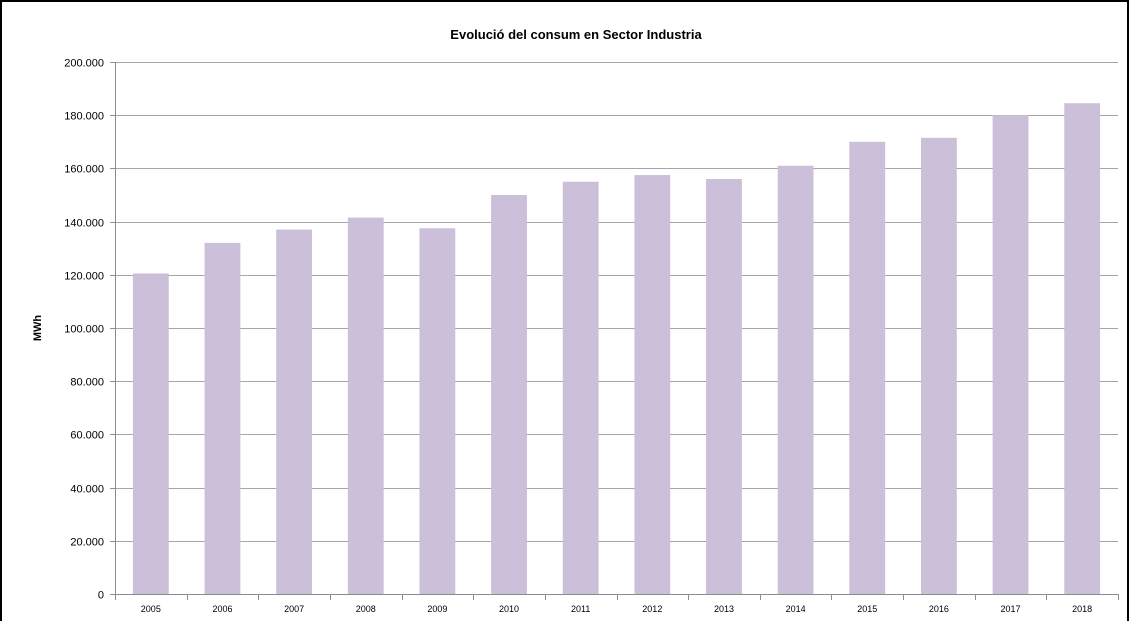 The height and width of the screenshot is (621, 1132). What do you see at coordinates (84, 277) in the screenshot?
I see `y-tick-label: 120.000` at bounding box center [84, 277].